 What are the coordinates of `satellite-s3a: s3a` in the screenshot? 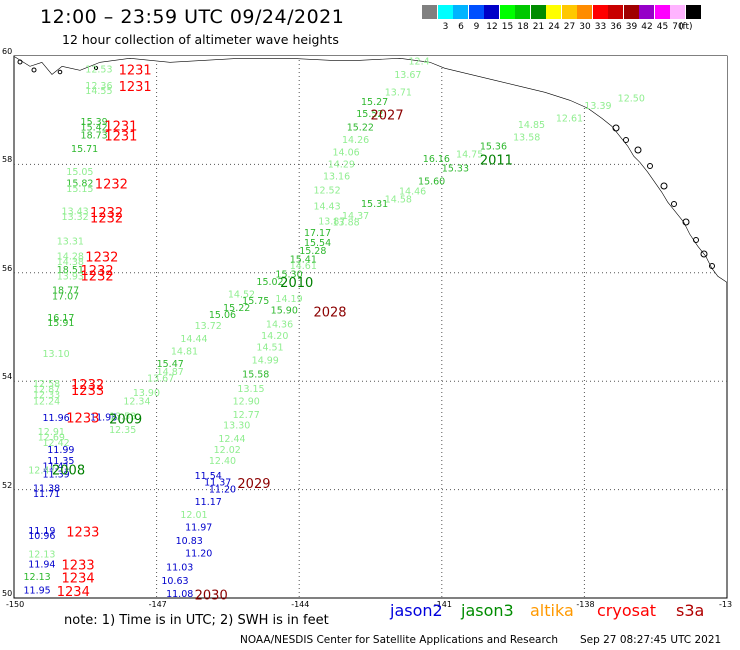 It's located at (690, 610).